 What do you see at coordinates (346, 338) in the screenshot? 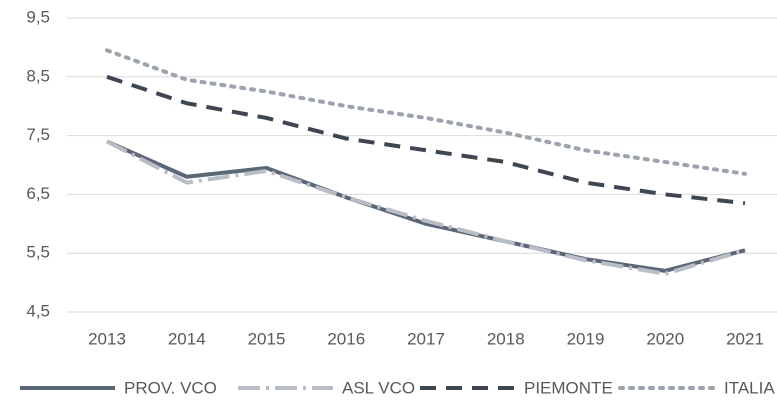
I see `x-tick-label: 2016` at bounding box center [346, 338].